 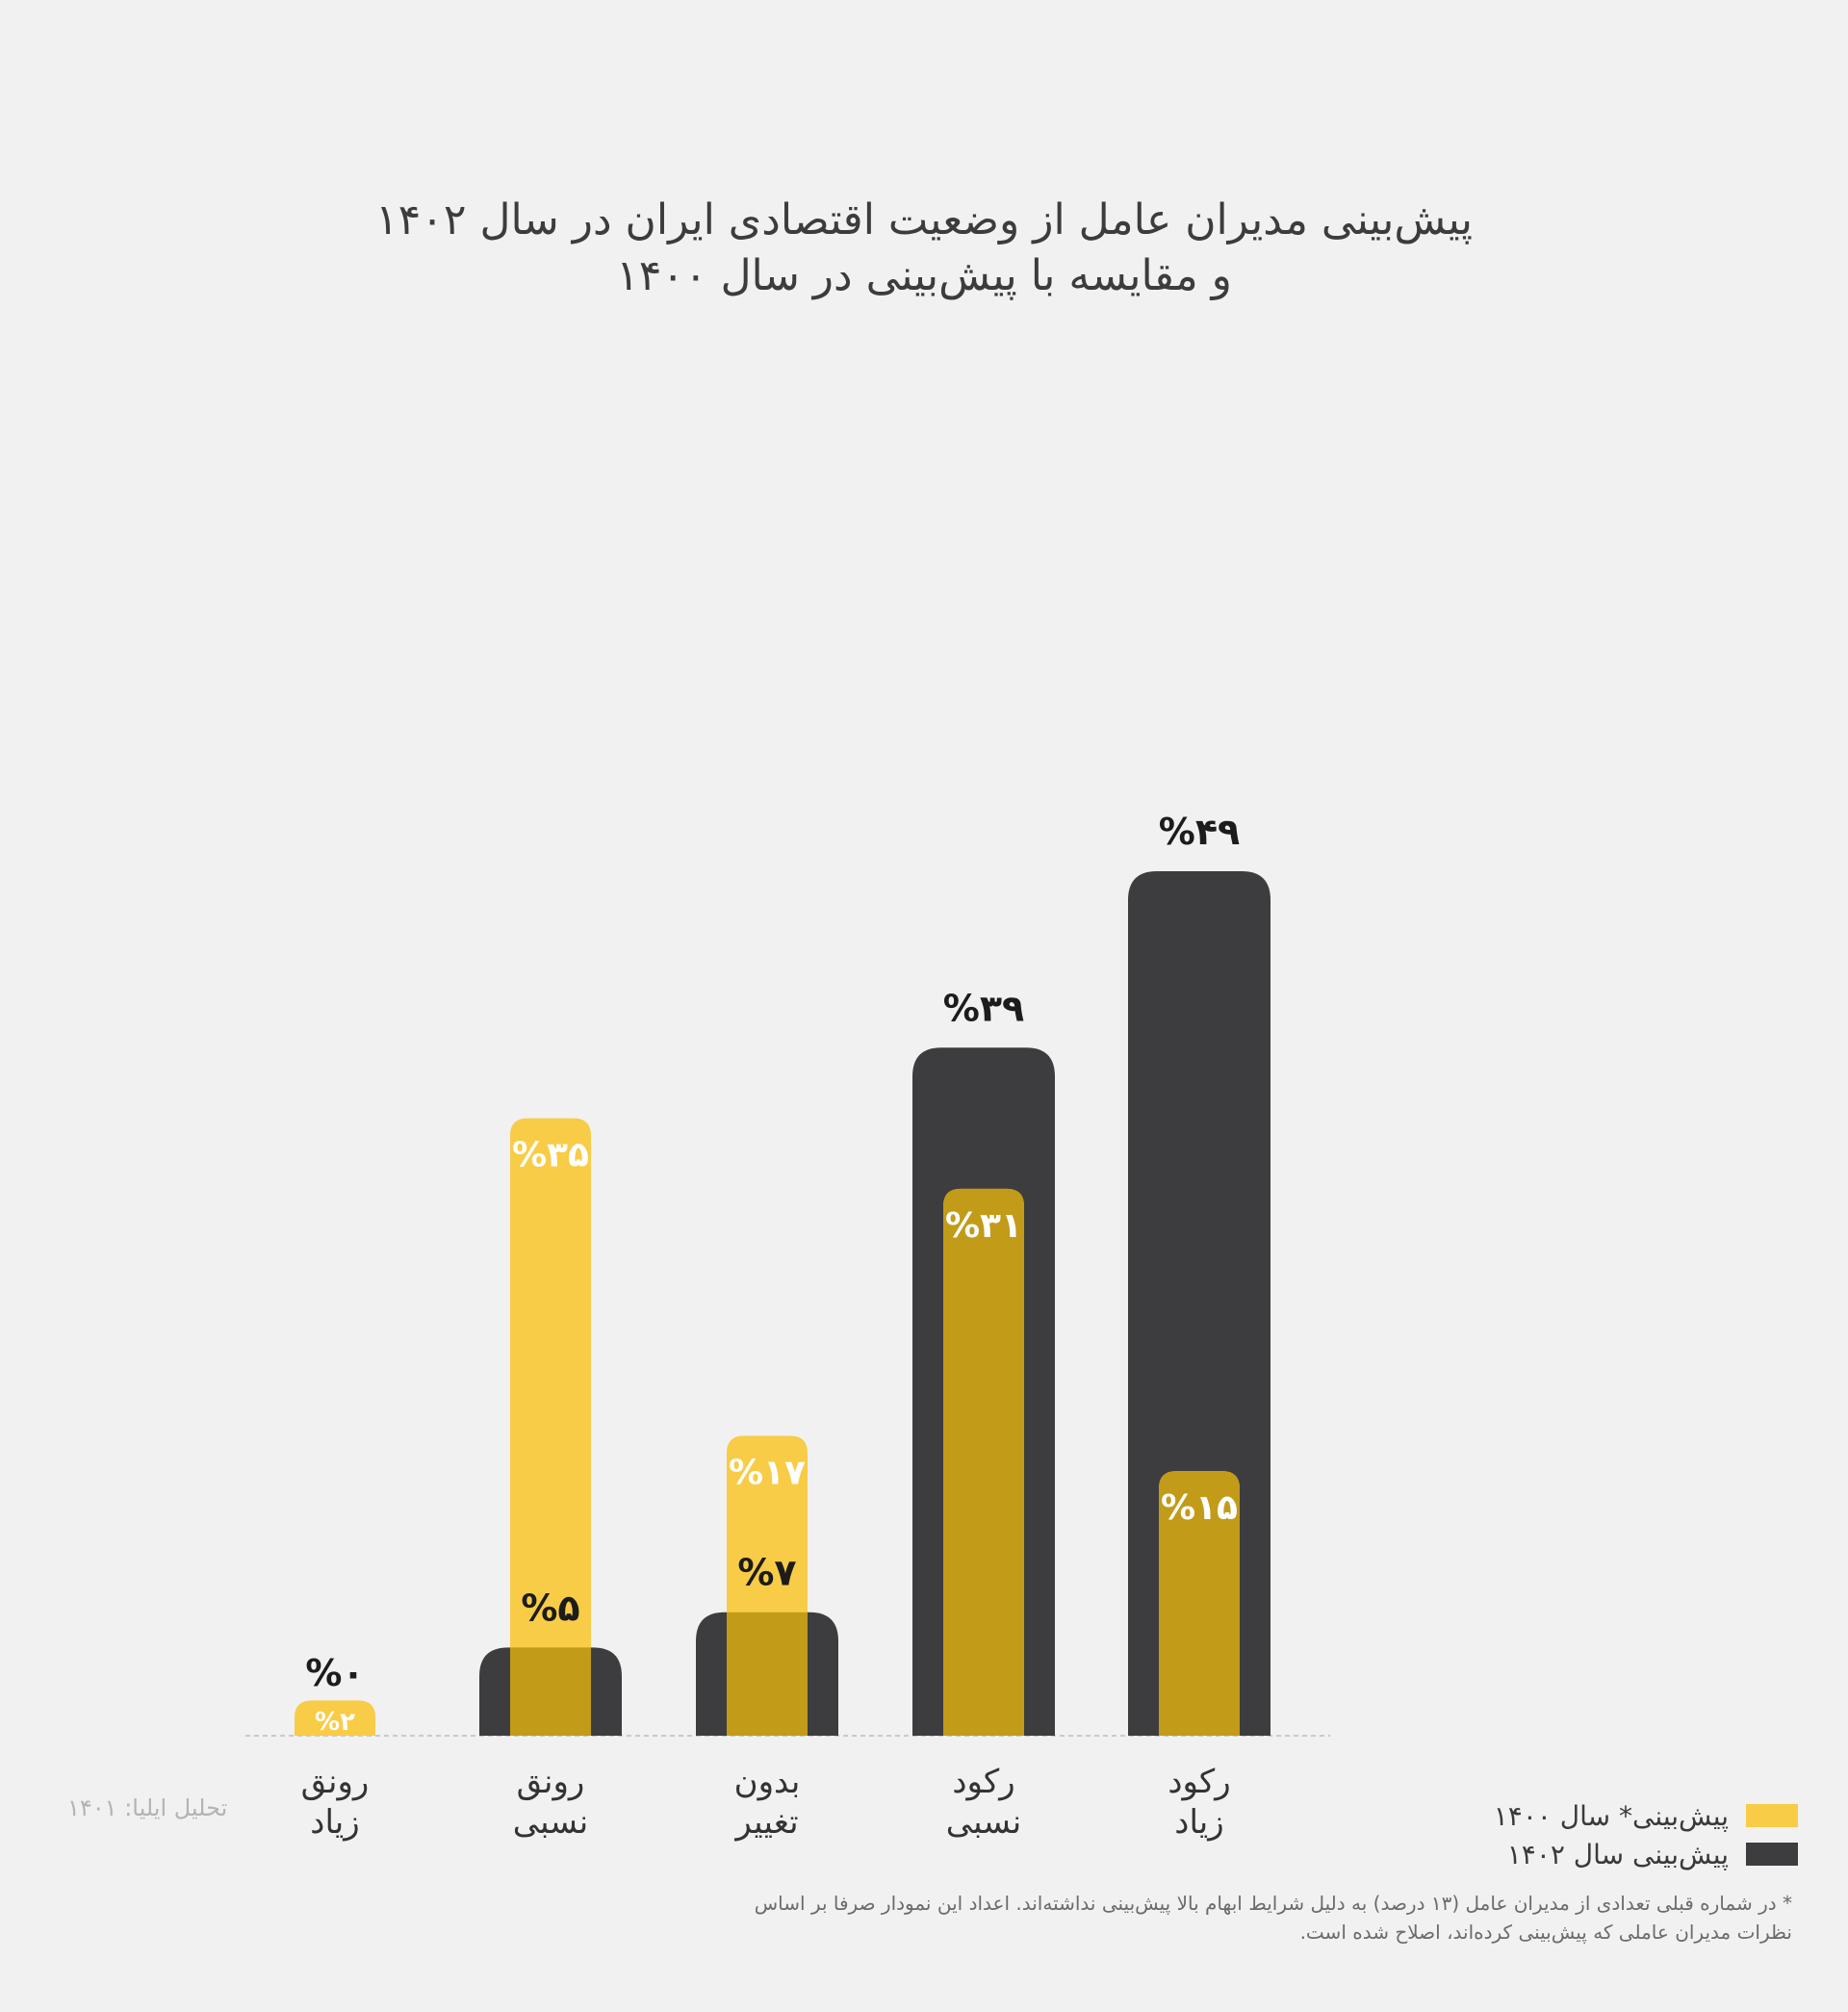 I want to click on category-label-1-1: نسبی, so click(x=550, y=1823).